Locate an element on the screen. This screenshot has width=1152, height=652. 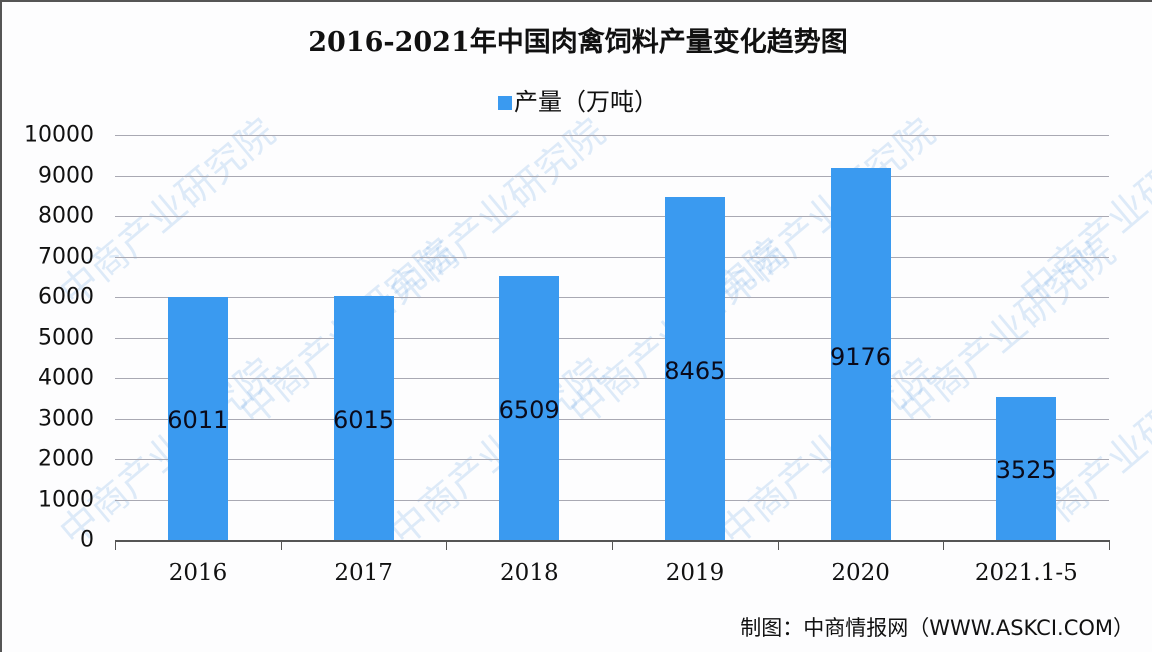
y-tick-label: 1000 is located at coordinates (66, 499).